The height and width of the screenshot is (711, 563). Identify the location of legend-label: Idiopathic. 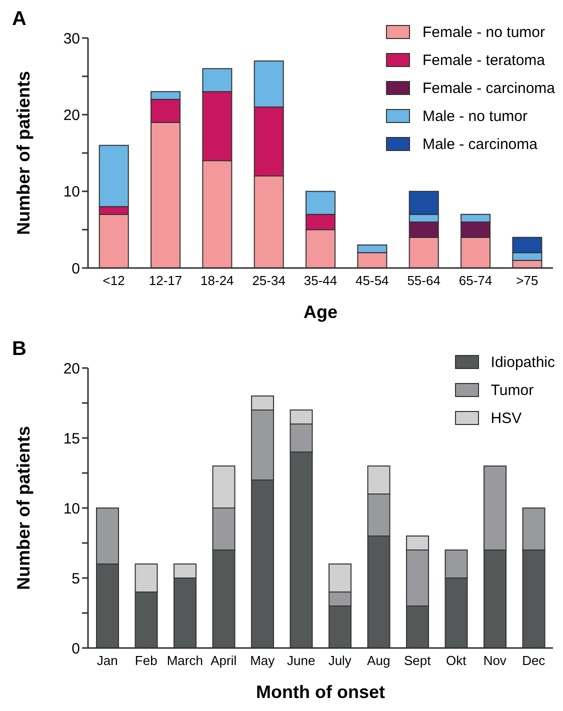
(522, 362).